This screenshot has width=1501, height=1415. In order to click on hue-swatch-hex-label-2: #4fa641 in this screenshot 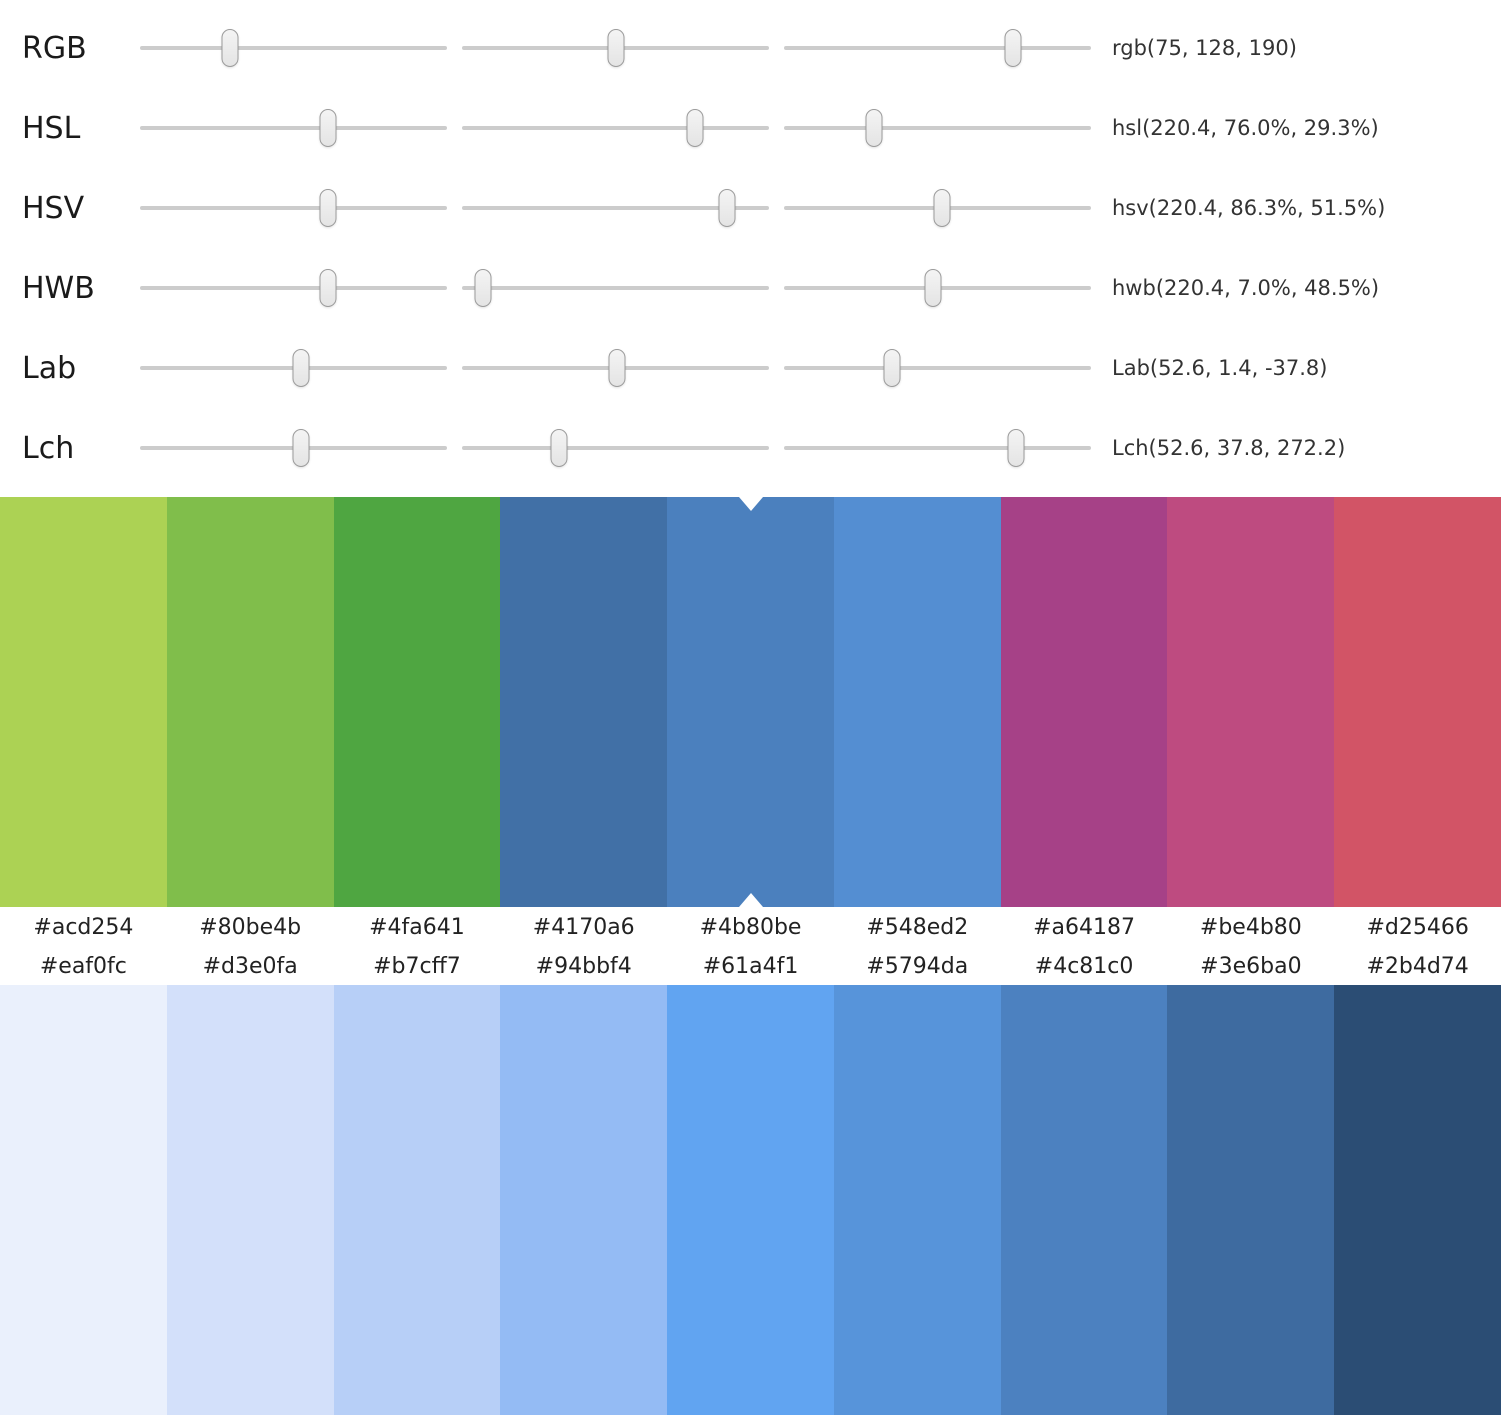, I will do `click(417, 927)`.